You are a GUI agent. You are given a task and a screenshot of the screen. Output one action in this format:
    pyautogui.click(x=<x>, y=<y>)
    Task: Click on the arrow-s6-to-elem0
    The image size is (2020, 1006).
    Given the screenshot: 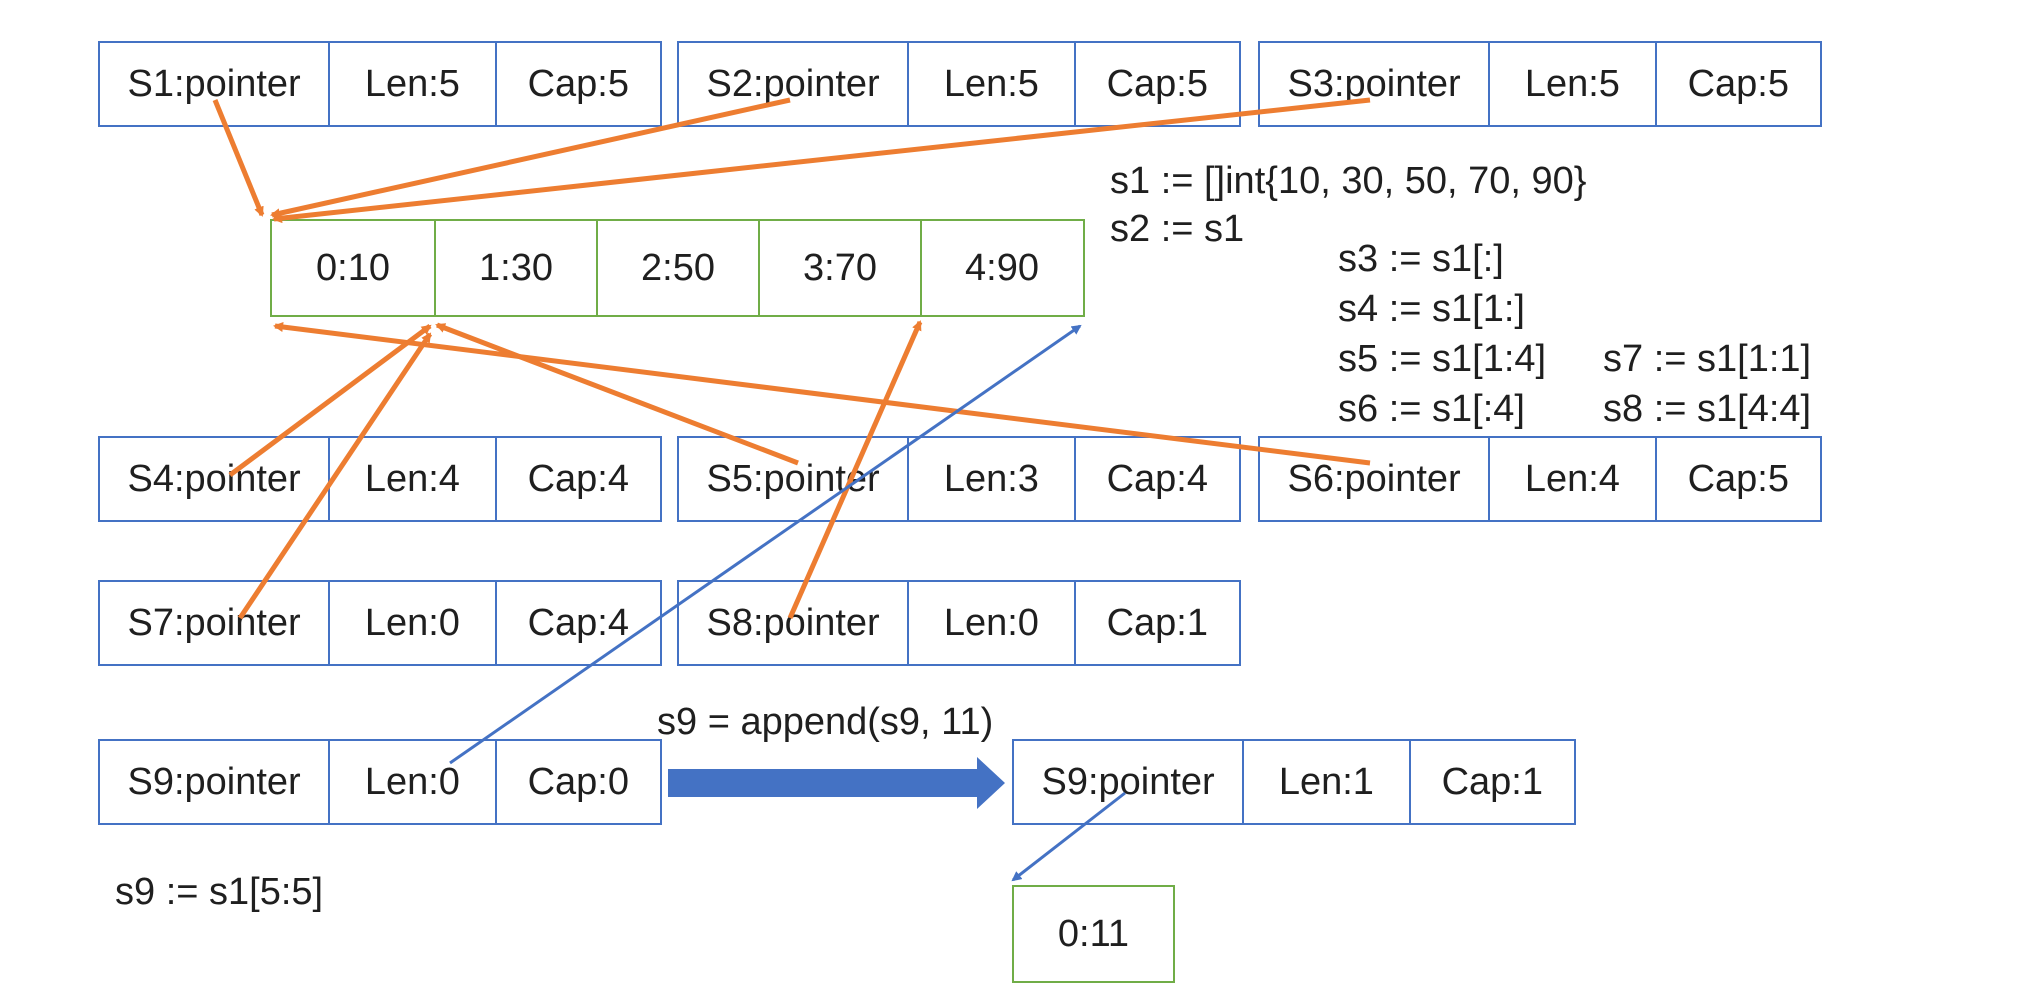 What is the action you would take?
    pyautogui.click(x=822, y=394)
    